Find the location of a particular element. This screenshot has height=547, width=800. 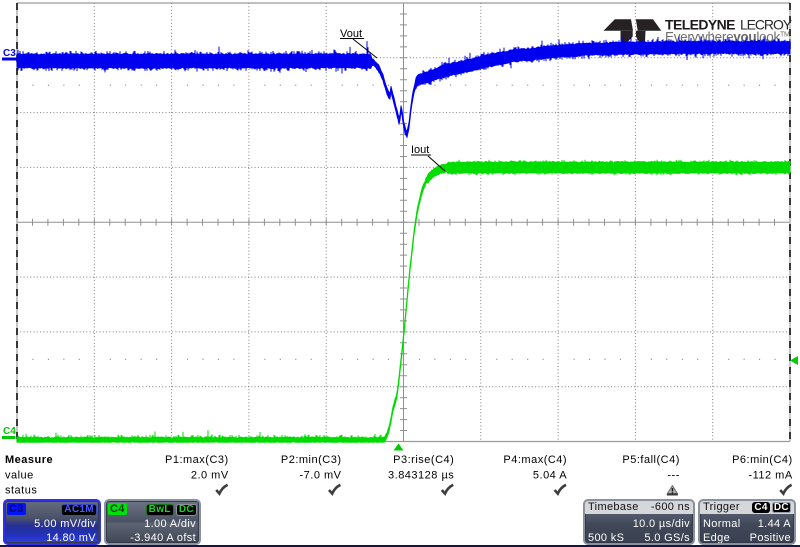

svg-text: LECROY is located at coordinates (766, 25).